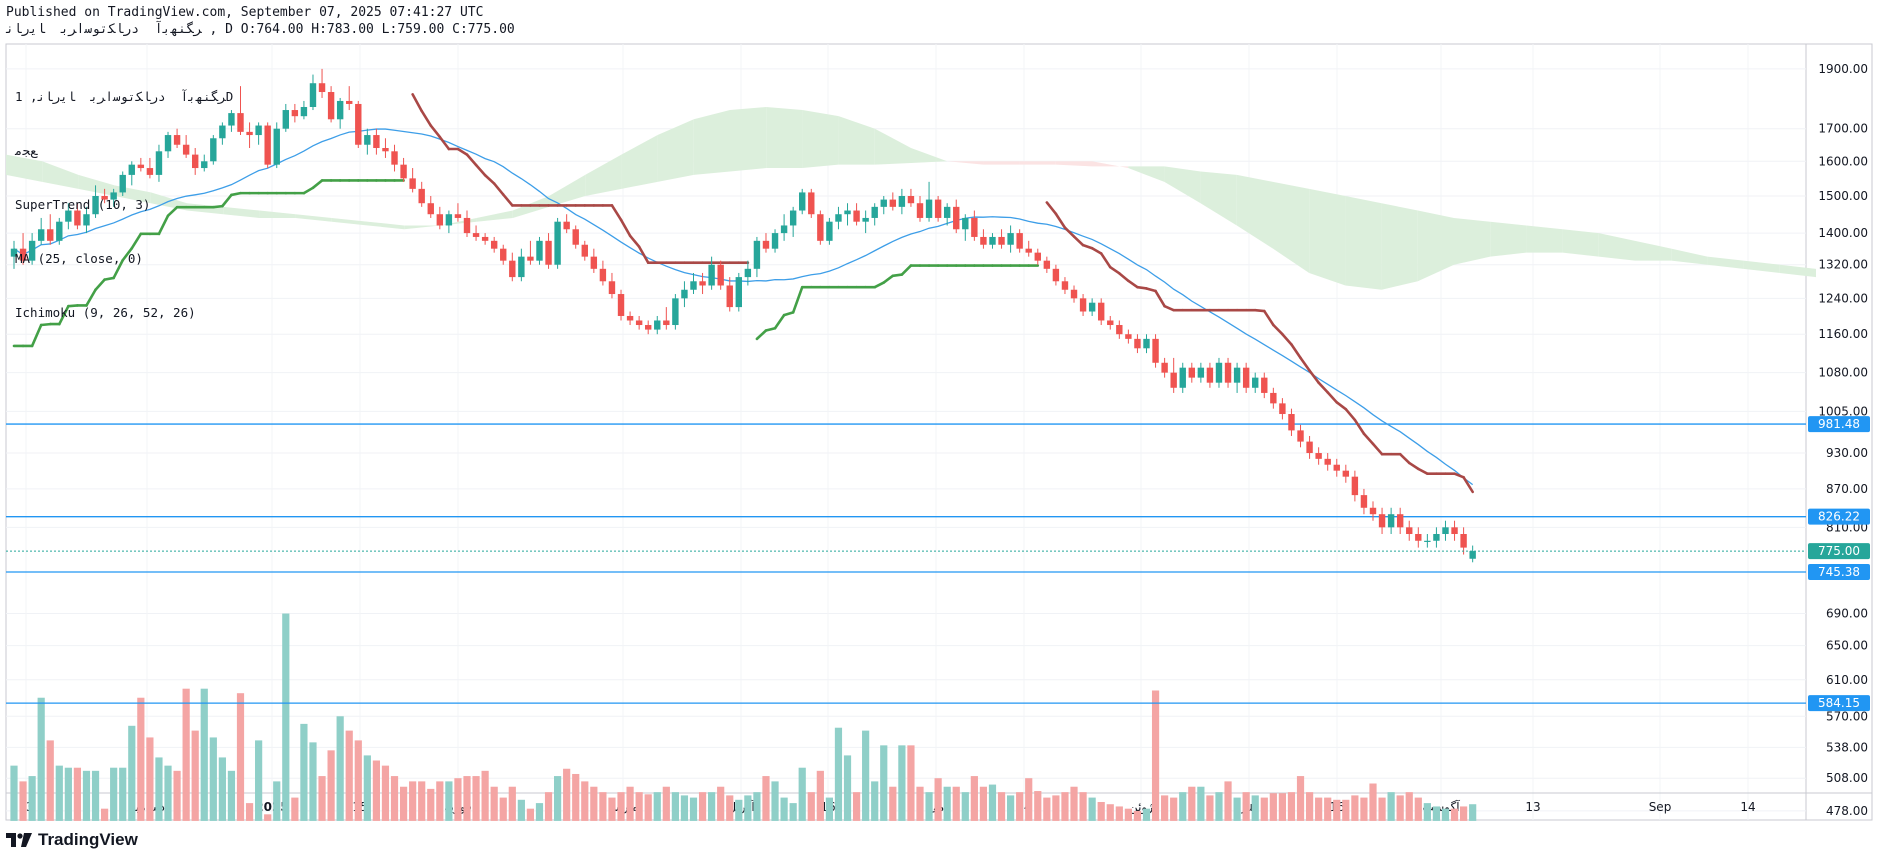 This screenshot has height=858, width=1878. I want to click on time-tick-label: 14, so click(1747, 807).